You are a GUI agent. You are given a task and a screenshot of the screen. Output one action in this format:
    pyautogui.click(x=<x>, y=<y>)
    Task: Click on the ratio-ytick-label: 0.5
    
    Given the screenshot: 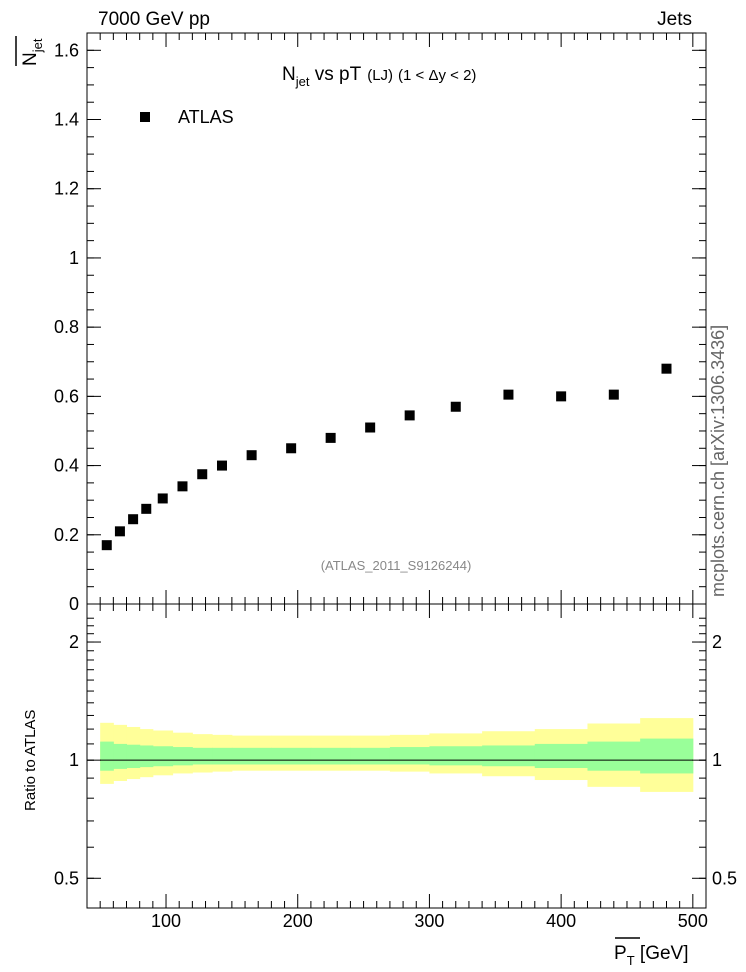 What is the action you would take?
    pyautogui.click(x=66, y=878)
    